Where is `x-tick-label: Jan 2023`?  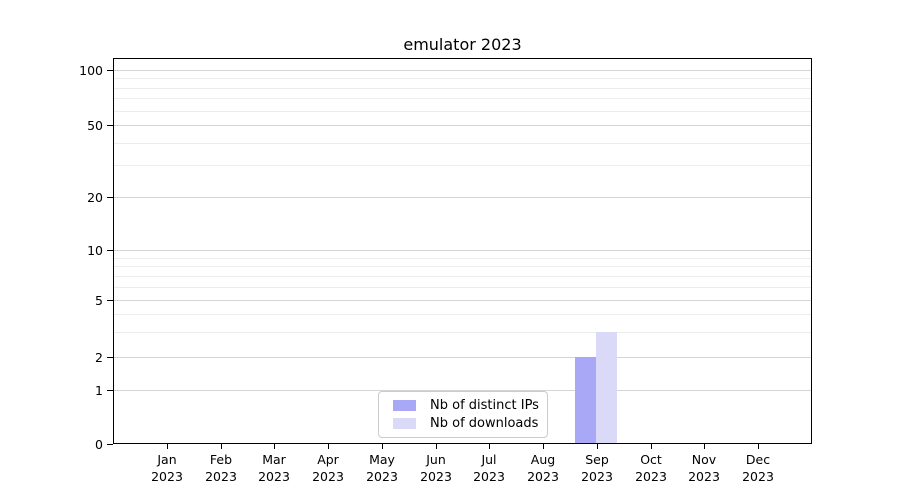 x-tick-label: Jan 2023 is located at coordinates (167, 468).